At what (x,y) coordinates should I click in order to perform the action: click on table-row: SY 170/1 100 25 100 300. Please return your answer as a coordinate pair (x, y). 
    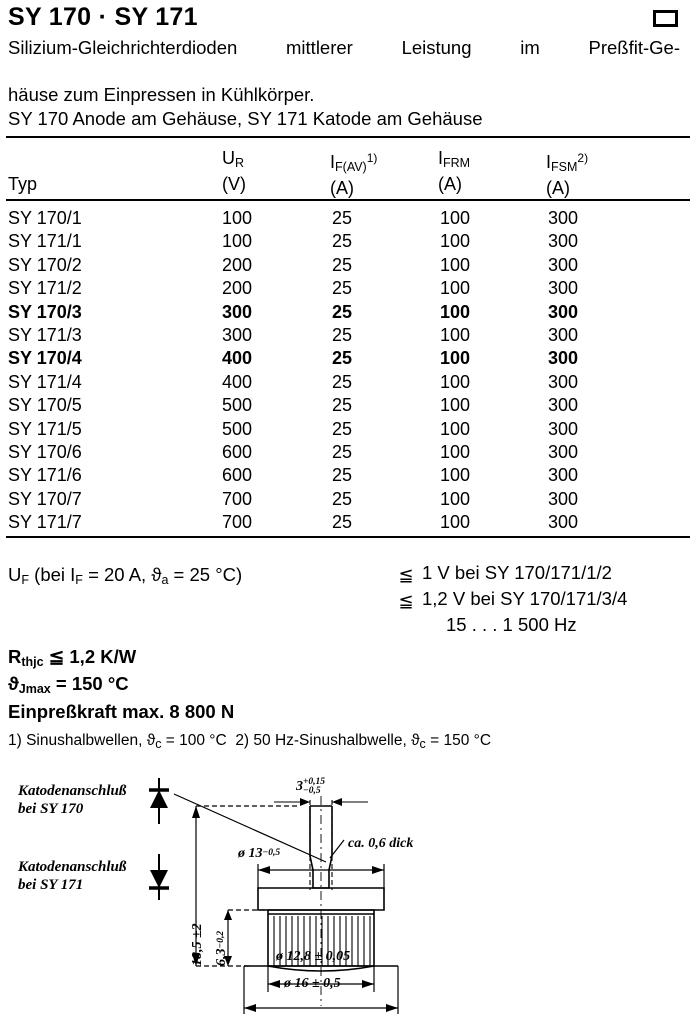
    Looking at the image, I should click on (348, 219).